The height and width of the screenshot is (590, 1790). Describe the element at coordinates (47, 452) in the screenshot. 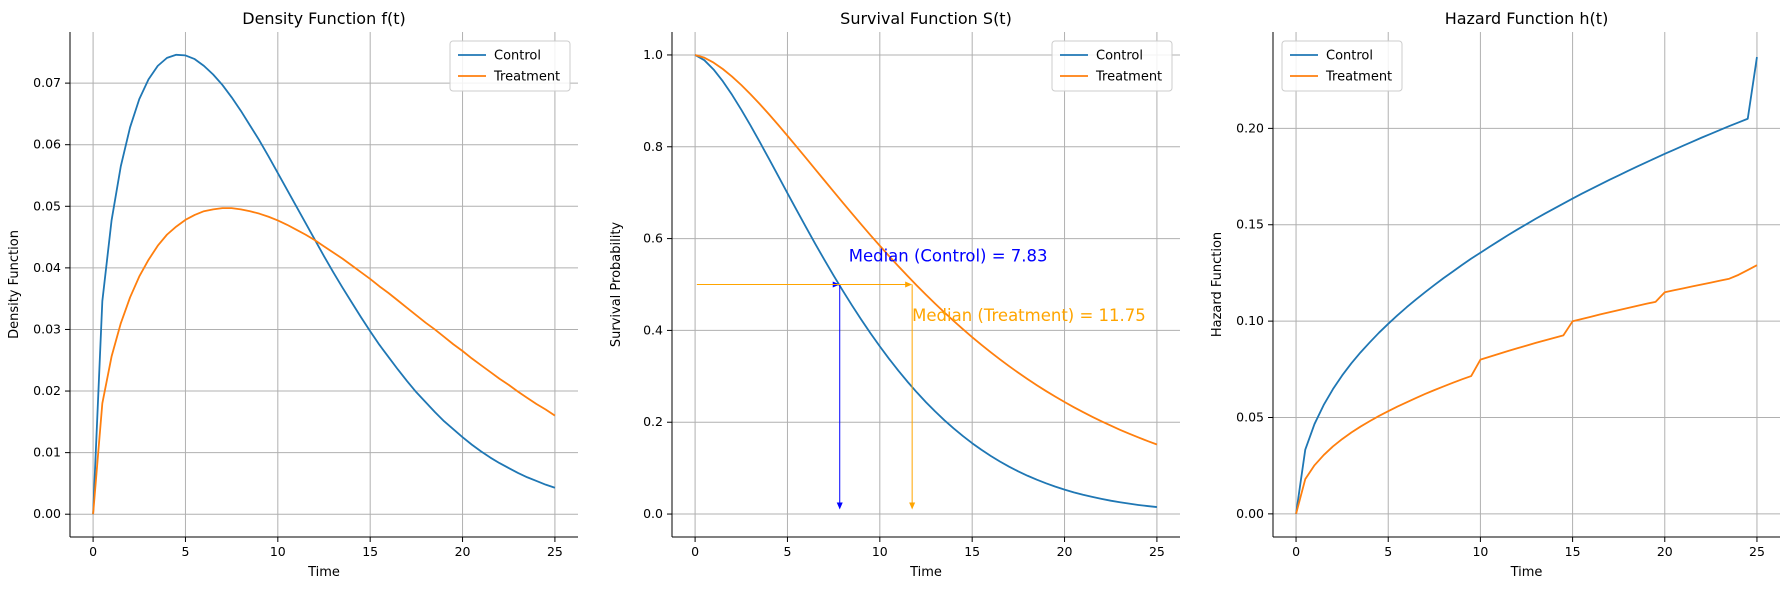

I see `y-tick-label: 0.01` at that location.